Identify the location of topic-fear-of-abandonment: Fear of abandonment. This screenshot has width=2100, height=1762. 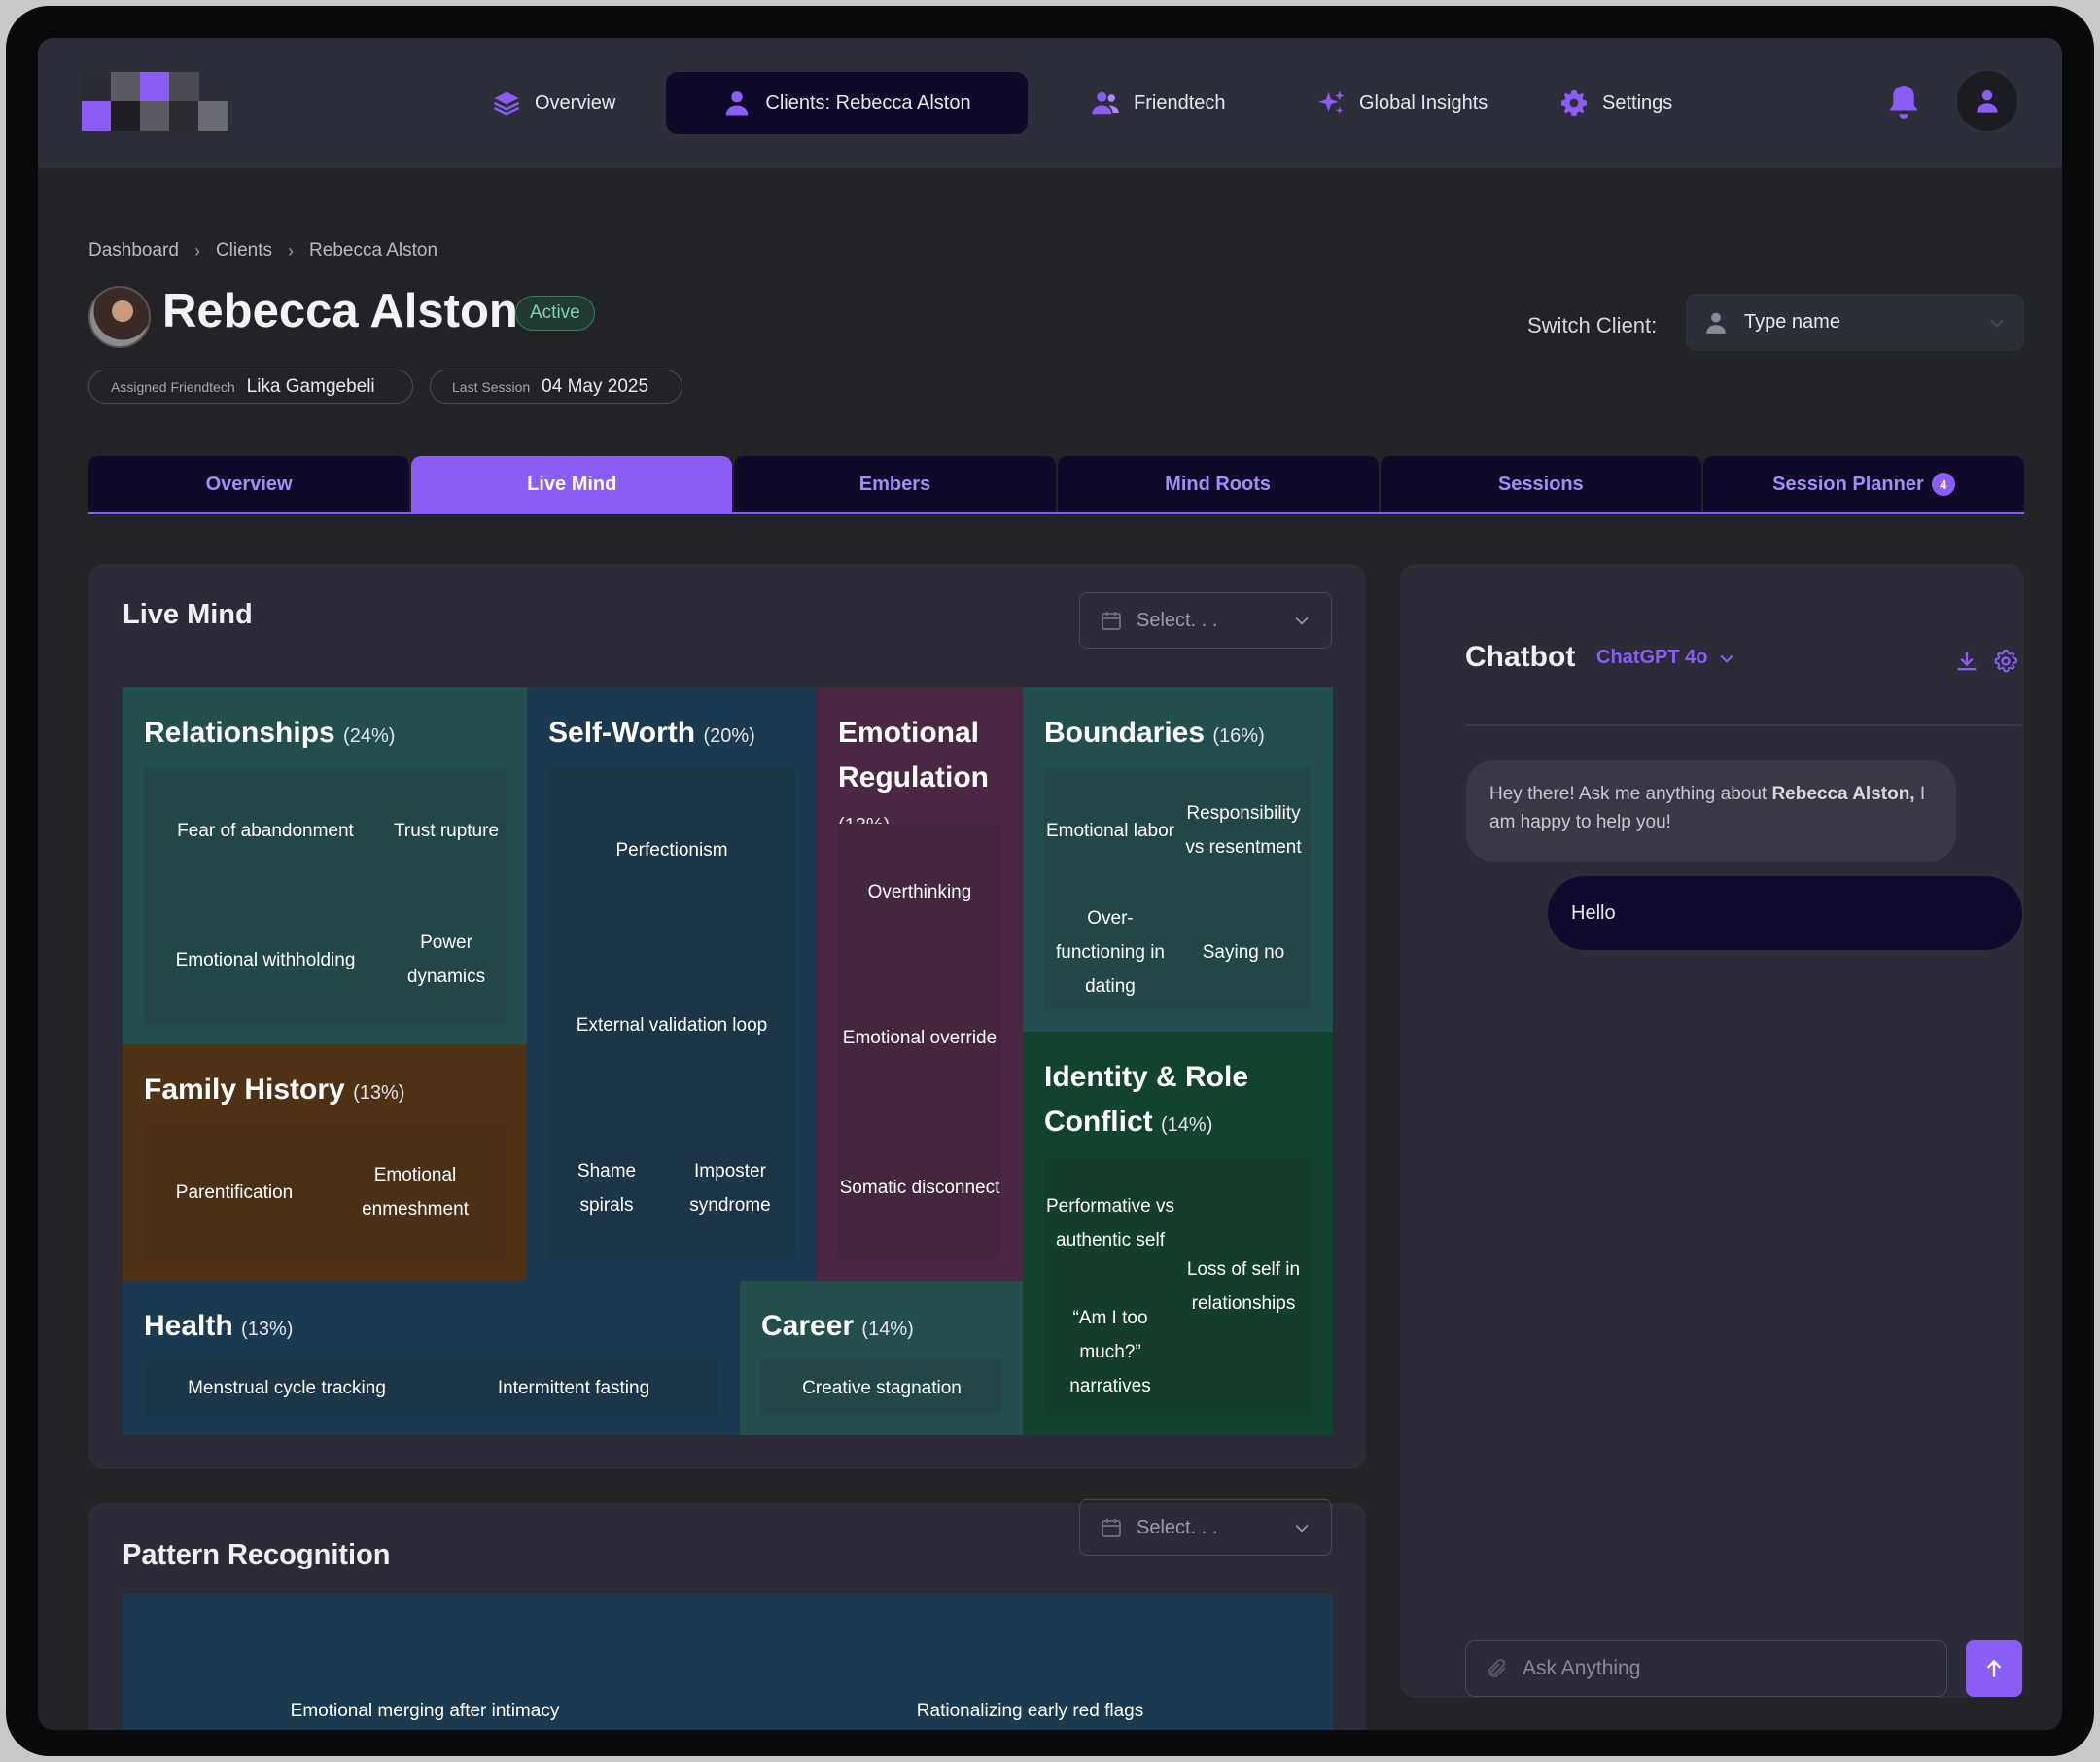
(265, 830).